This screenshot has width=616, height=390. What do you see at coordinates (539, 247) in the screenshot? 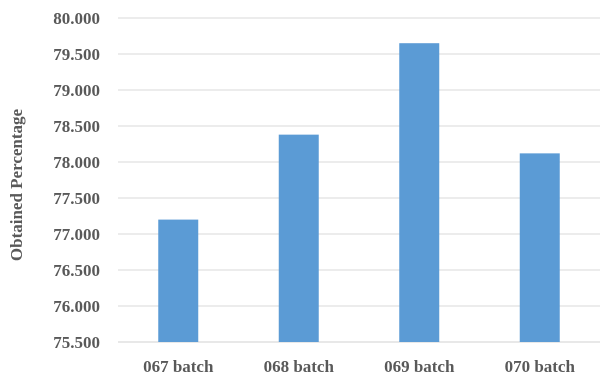
I see `bar-070-batch` at bounding box center [539, 247].